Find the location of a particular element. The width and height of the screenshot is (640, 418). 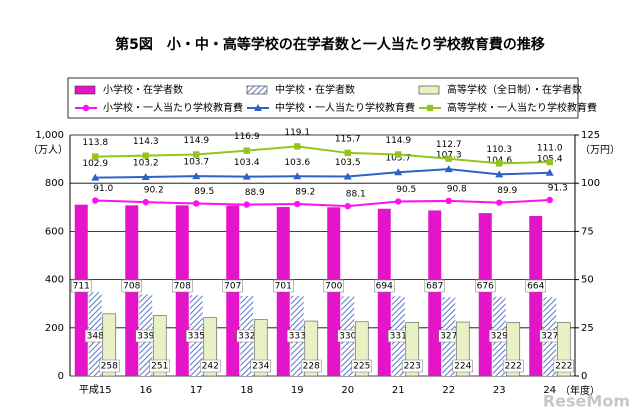

x-tick-label: 16 is located at coordinates (145, 390).